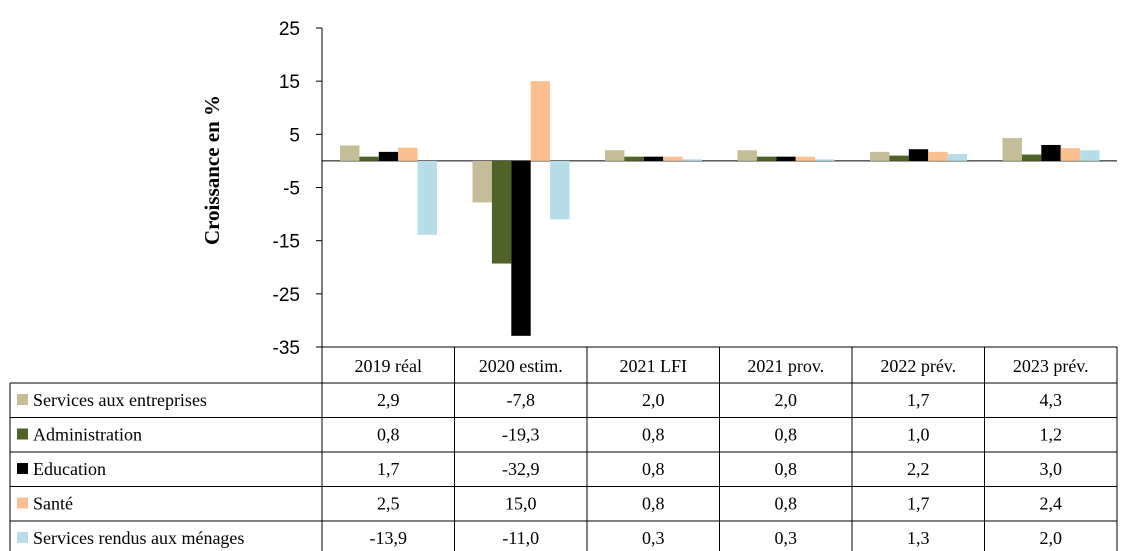 This screenshot has height=551, width=1123. Describe the element at coordinates (289, 82) in the screenshot. I see `y-tick-label: 15` at that location.